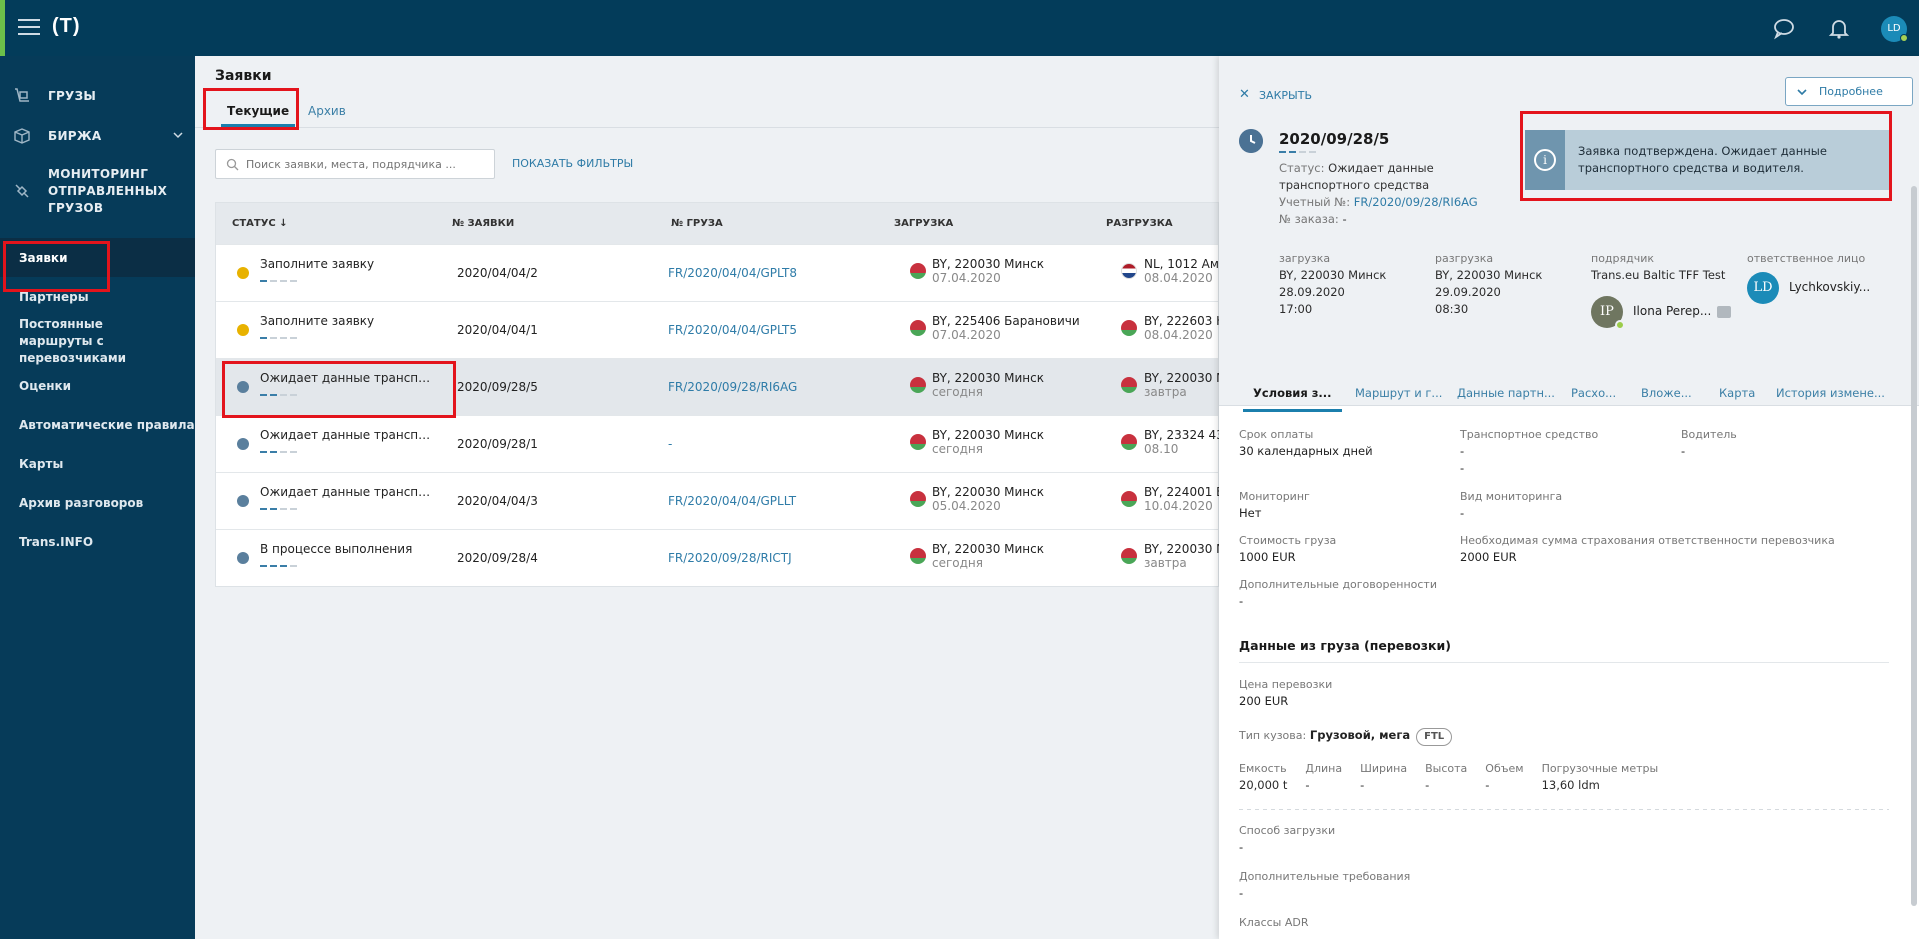 The width and height of the screenshot is (1919, 939). I want to click on row-unloading: BY, 220030 Минскзавтра, so click(1182, 556).